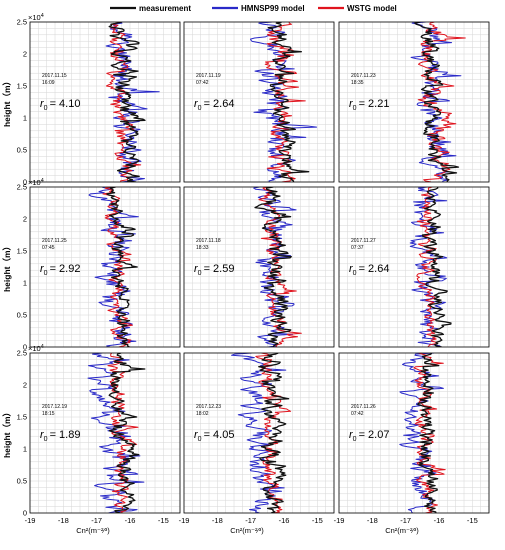  I want to click on y-tick-label: 0.5, so click(22, 481).